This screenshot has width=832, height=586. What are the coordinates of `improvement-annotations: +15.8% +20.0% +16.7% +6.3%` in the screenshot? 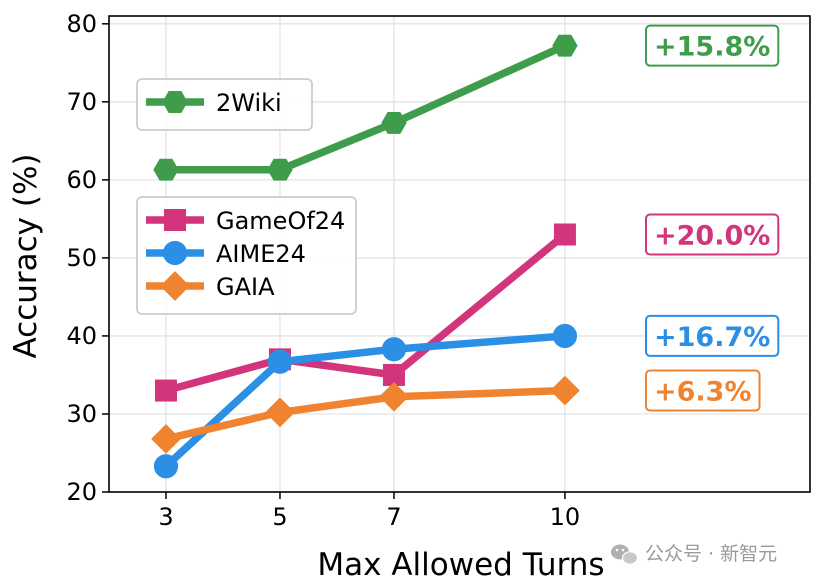 It's located at (712, 218).